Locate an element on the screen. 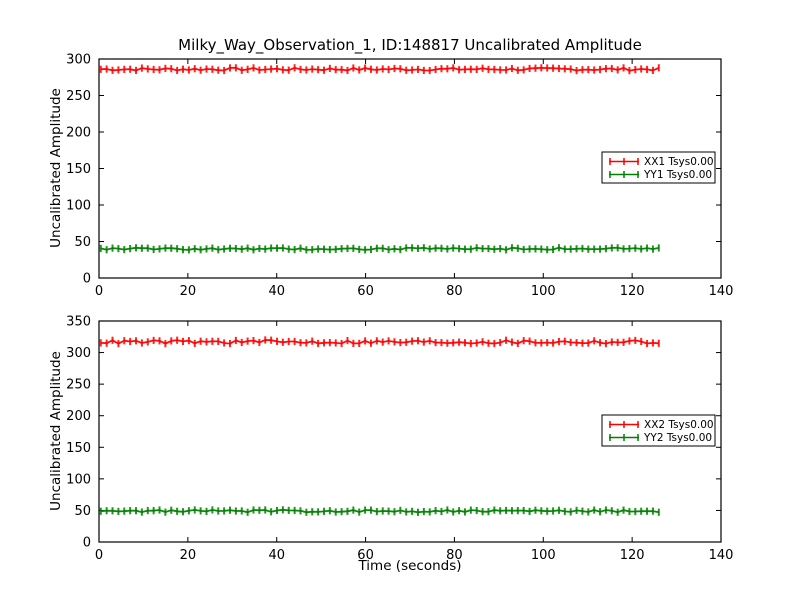  legend-label: XX1 Tsys0.00 is located at coordinates (679, 162).